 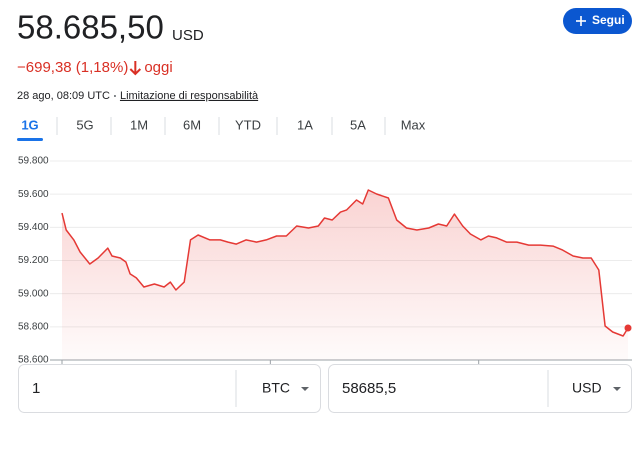 What do you see at coordinates (325, 388) in the screenshot?
I see `converter: 1 BTC 58685,5 USD` at bounding box center [325, 388].